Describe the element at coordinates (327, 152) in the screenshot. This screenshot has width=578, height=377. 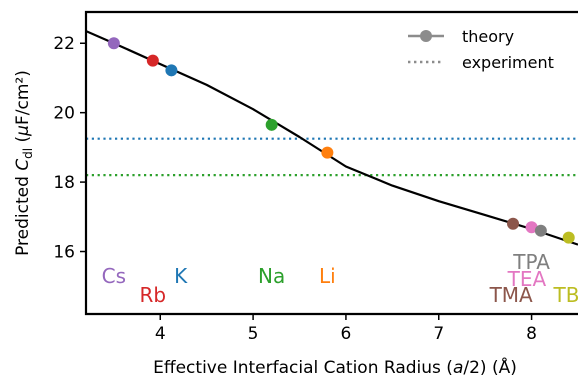
I see `point-li` at that location.